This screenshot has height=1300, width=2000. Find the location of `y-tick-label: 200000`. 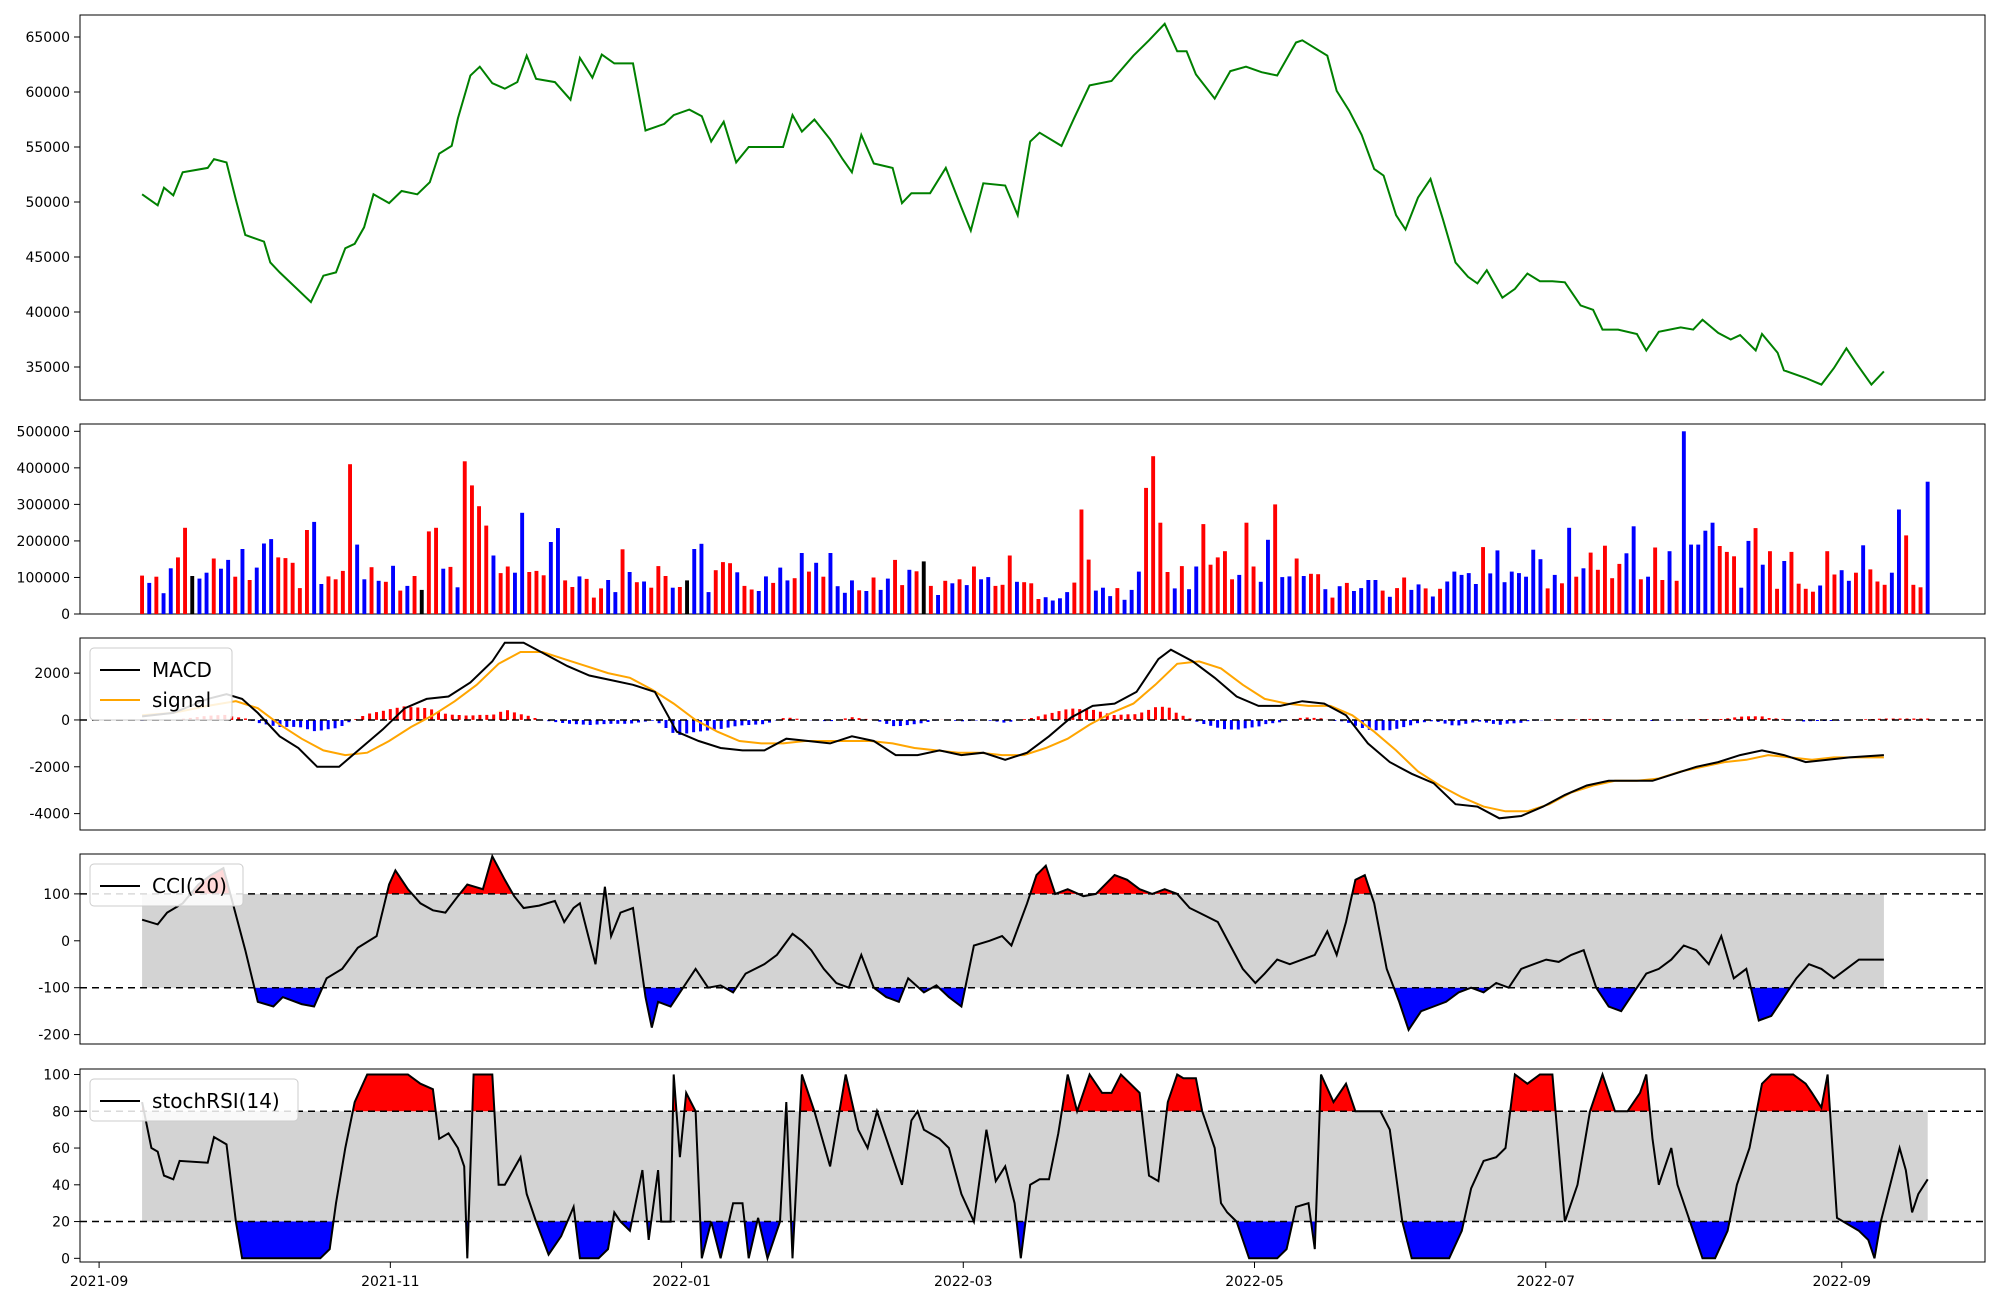

y-tick-label: 200000 is located at coordinates (43, 542).